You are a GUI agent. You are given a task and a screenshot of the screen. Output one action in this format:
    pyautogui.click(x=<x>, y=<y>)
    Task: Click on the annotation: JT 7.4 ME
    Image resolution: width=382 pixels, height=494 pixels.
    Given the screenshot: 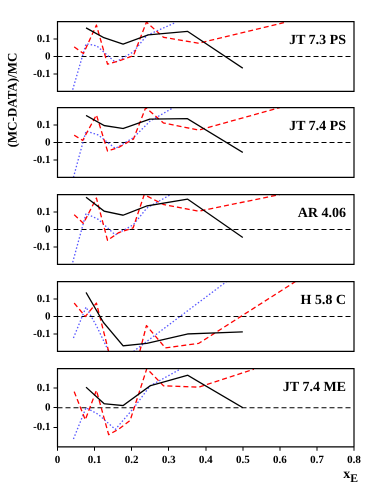 What is the action you would take?
    pyautogui.click(x=314, y=387)
    